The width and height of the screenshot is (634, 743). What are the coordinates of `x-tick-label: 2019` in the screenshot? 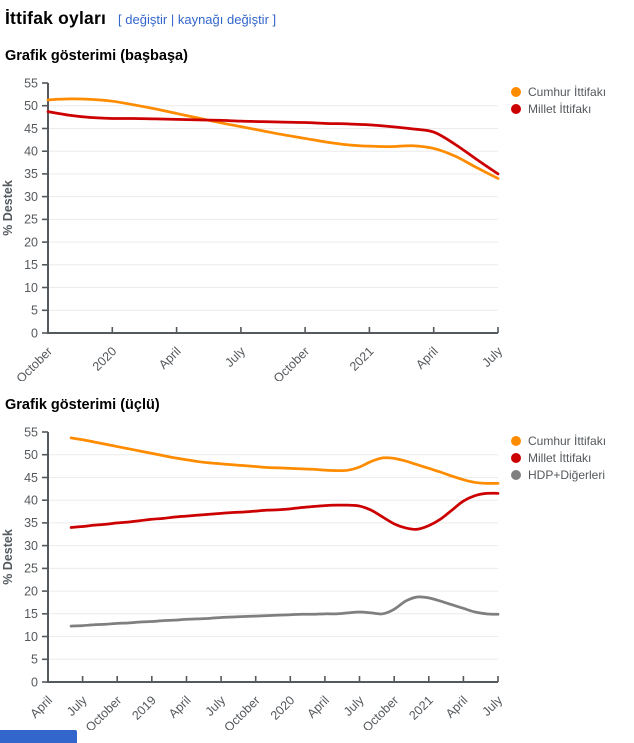 It's located at (144, 708).